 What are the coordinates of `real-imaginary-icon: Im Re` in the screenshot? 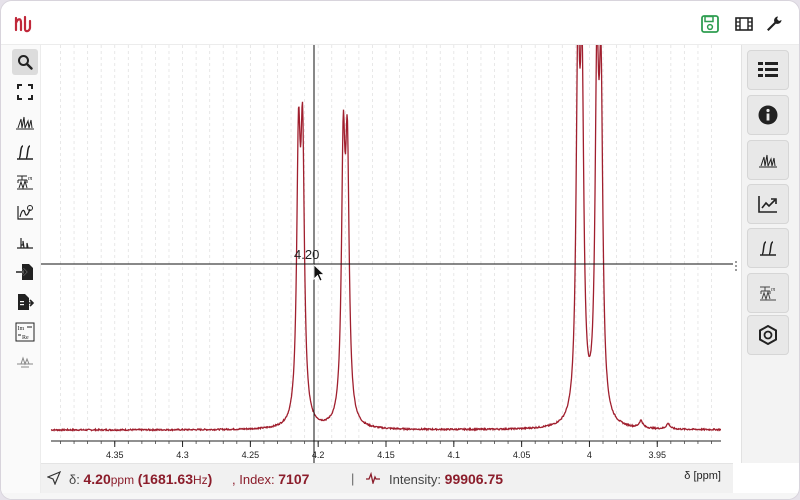 It's located at (25, 332).